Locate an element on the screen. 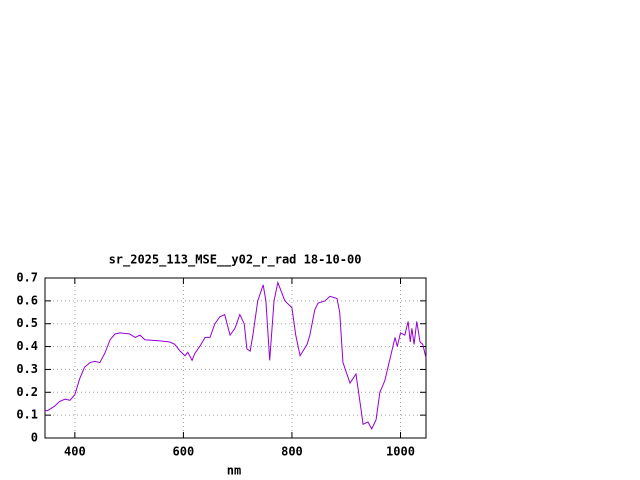  y-tick-label: 0.3 is located at coordinates (27, 369).